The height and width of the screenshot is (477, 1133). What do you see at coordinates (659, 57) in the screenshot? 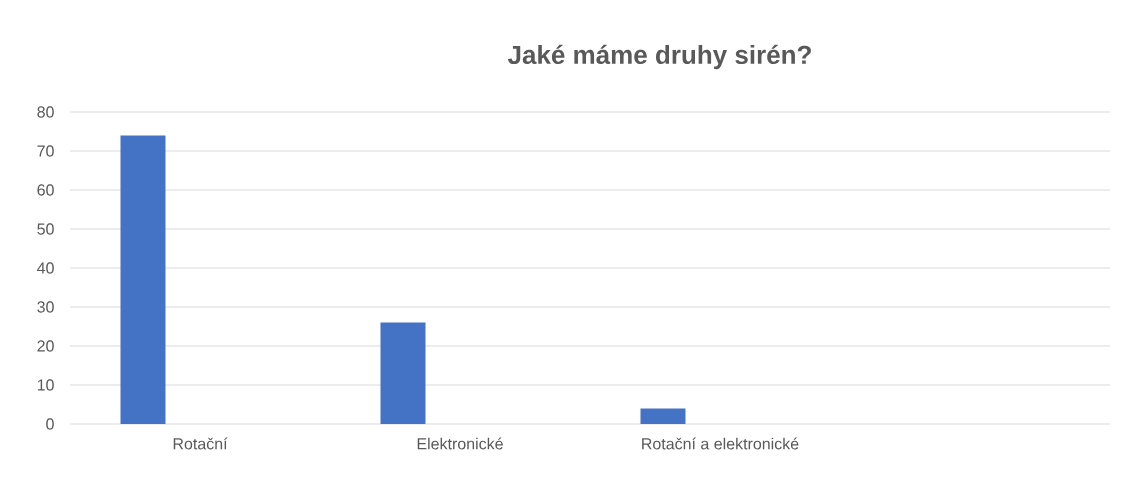
I see `chart-title: Jaké máme druhy sirén?` at bounding box center [659, 57].